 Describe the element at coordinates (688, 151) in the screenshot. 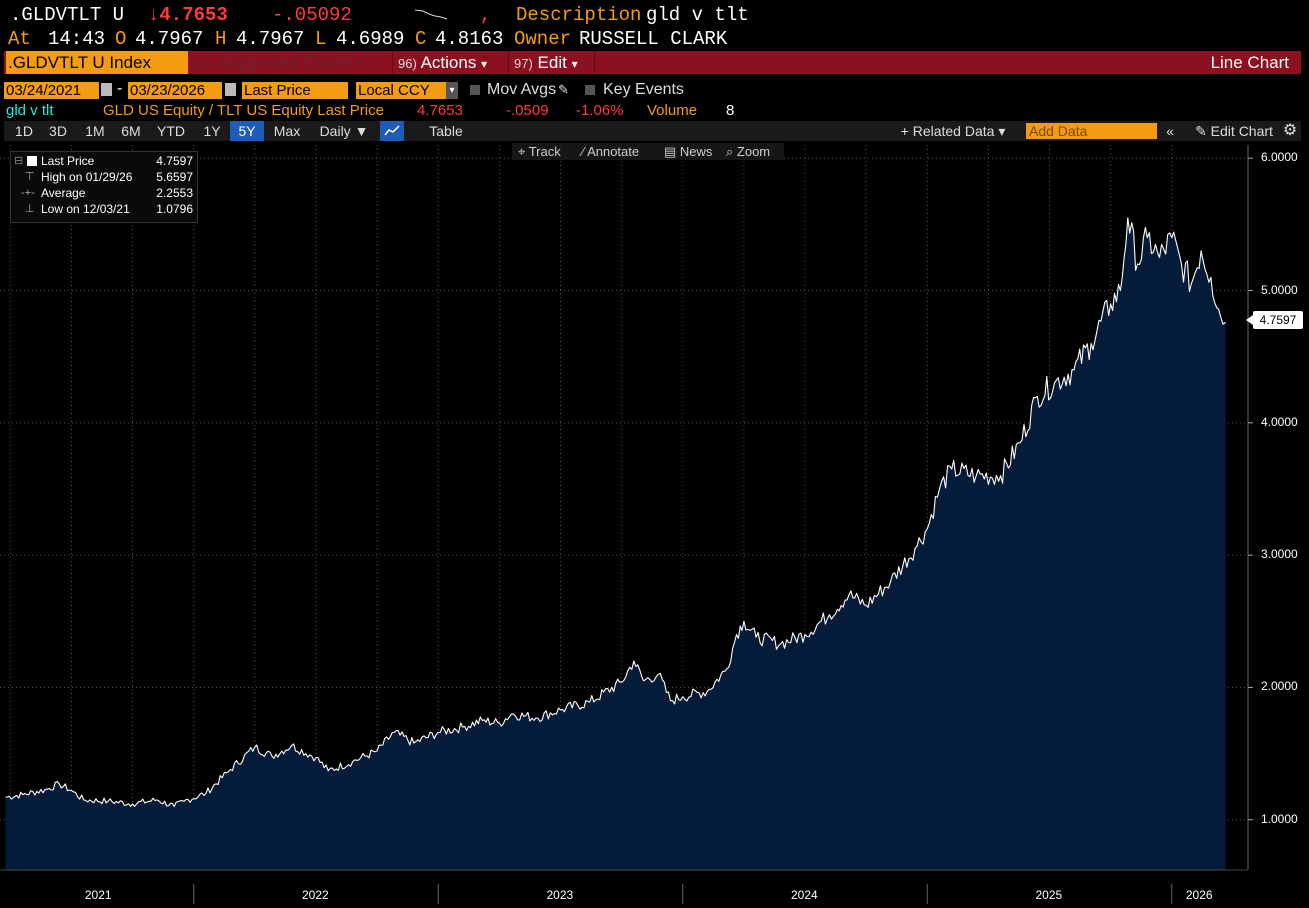

I see `news-button: ▤ News` at that location.